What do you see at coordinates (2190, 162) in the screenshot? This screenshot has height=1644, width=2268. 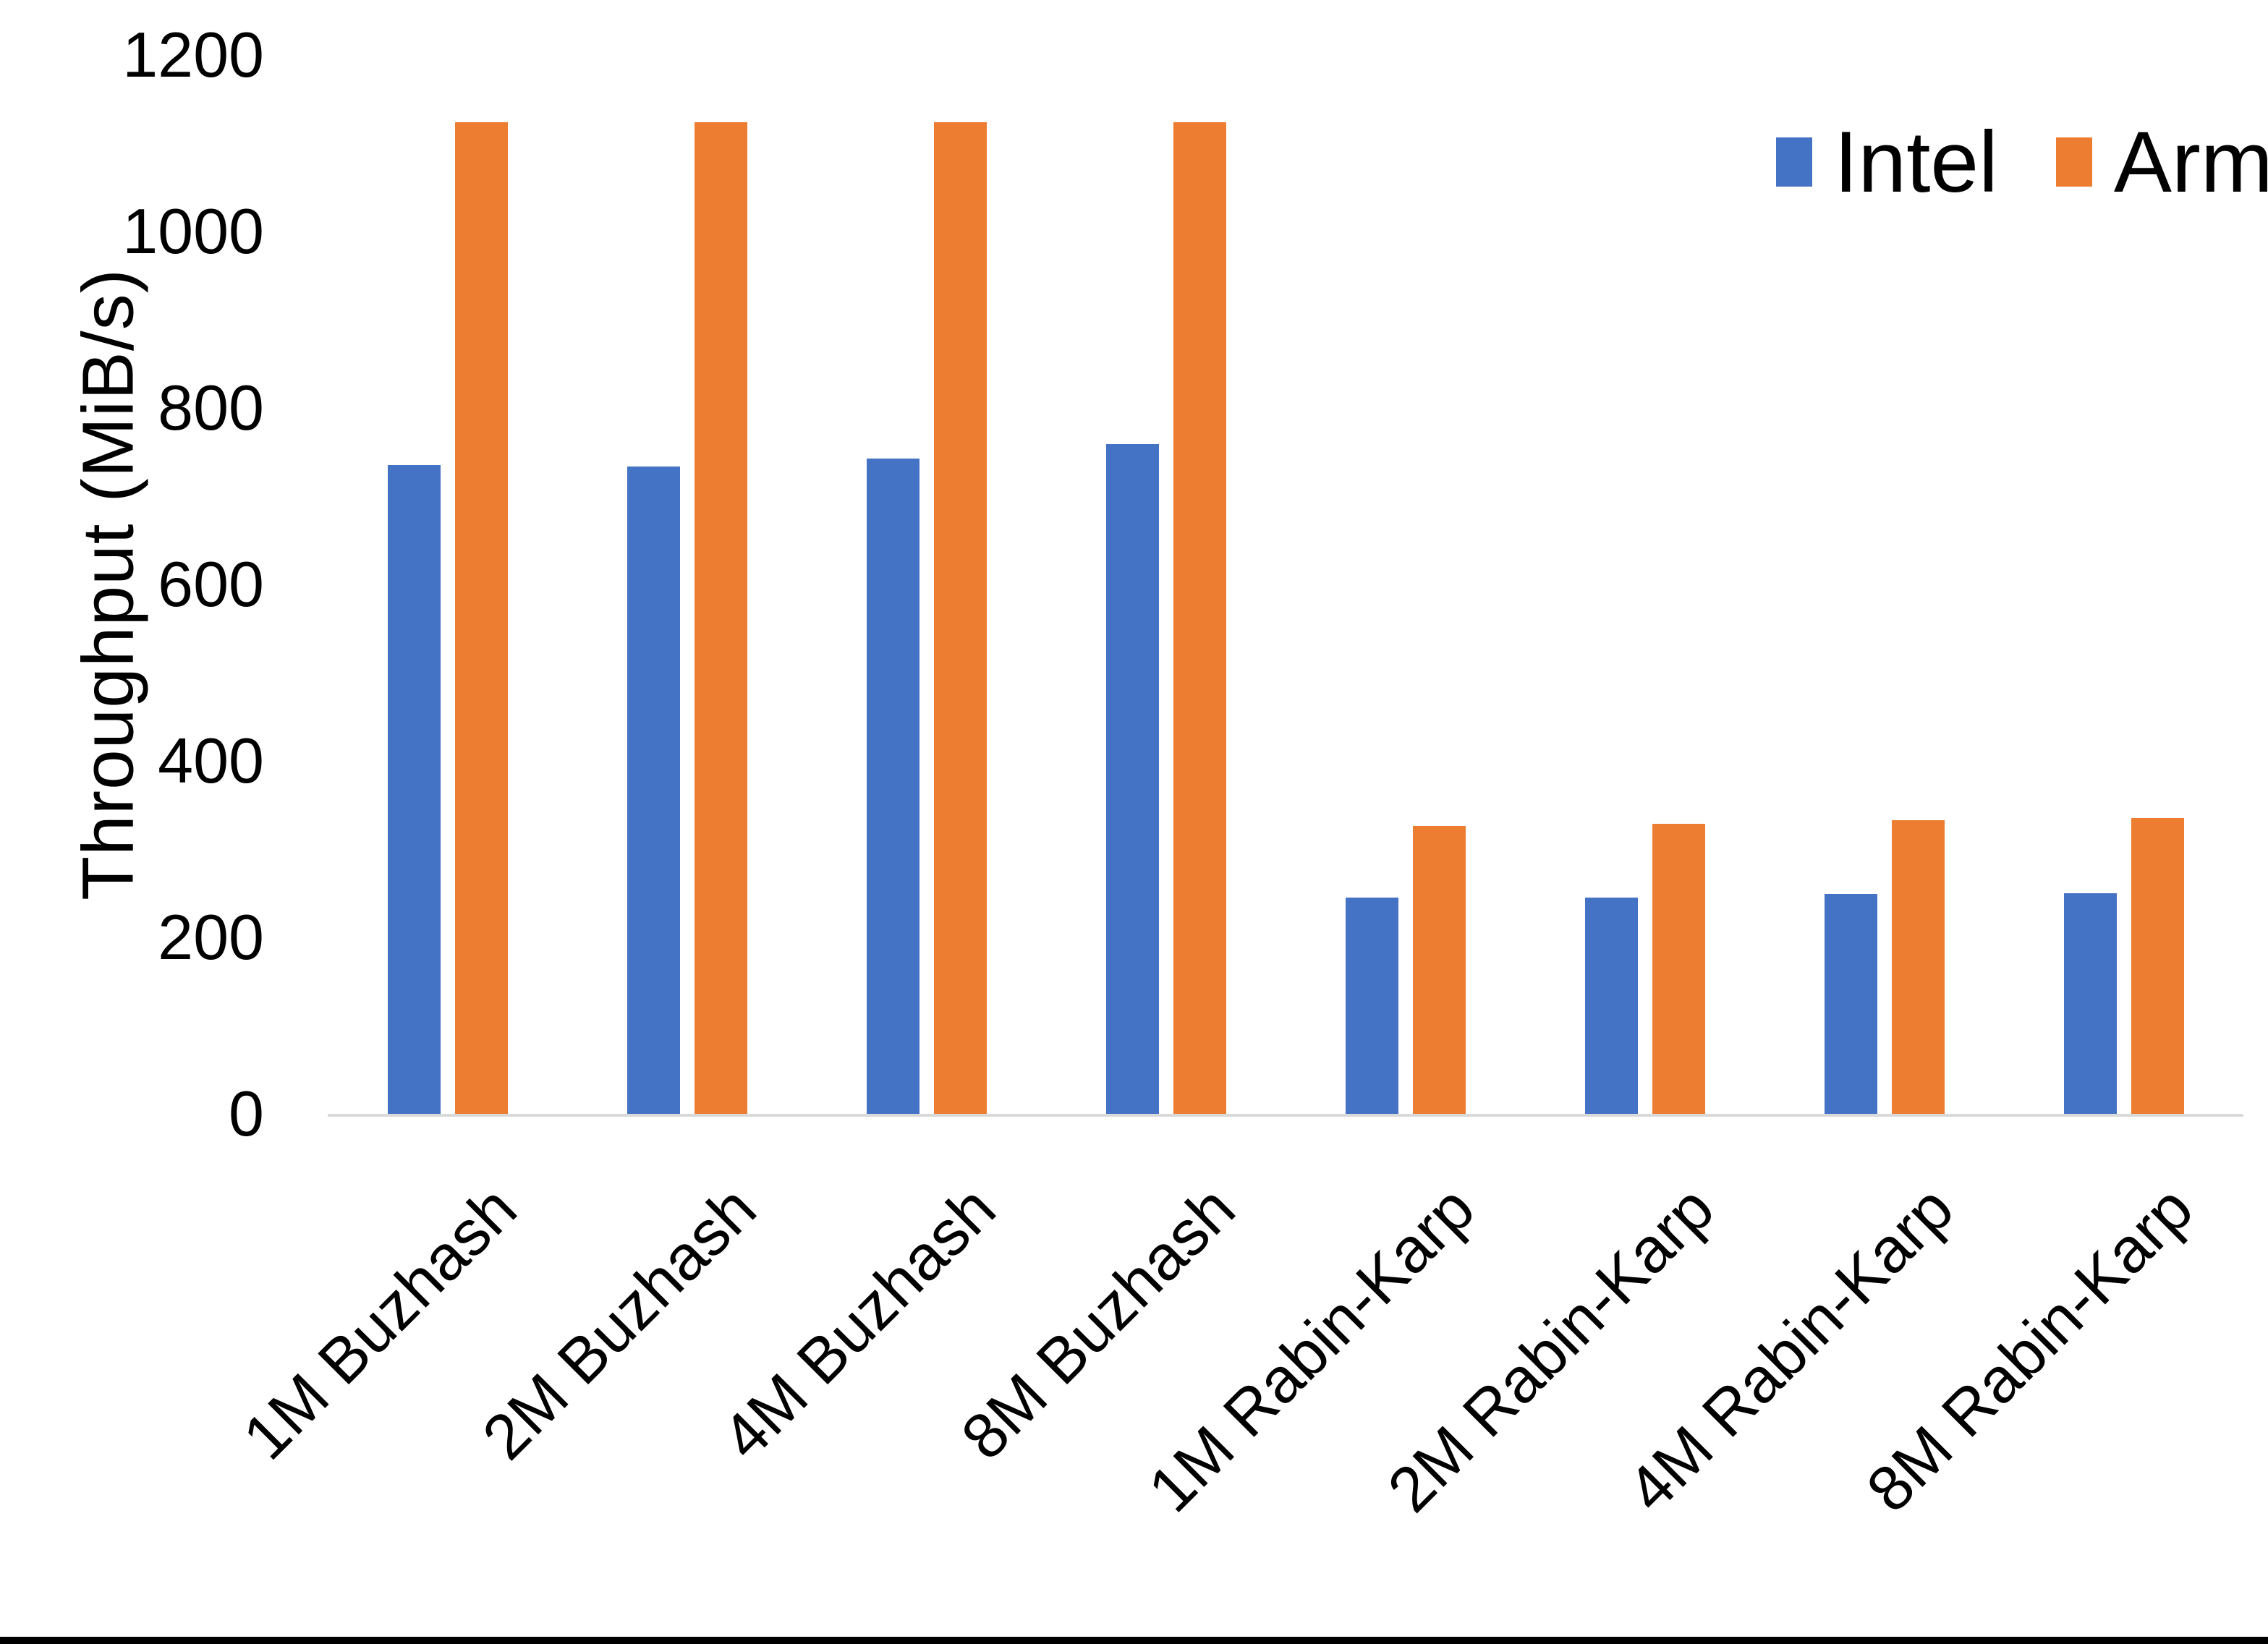 I see `legend-label-arm: Arm` at bounding box center [2190, 162].